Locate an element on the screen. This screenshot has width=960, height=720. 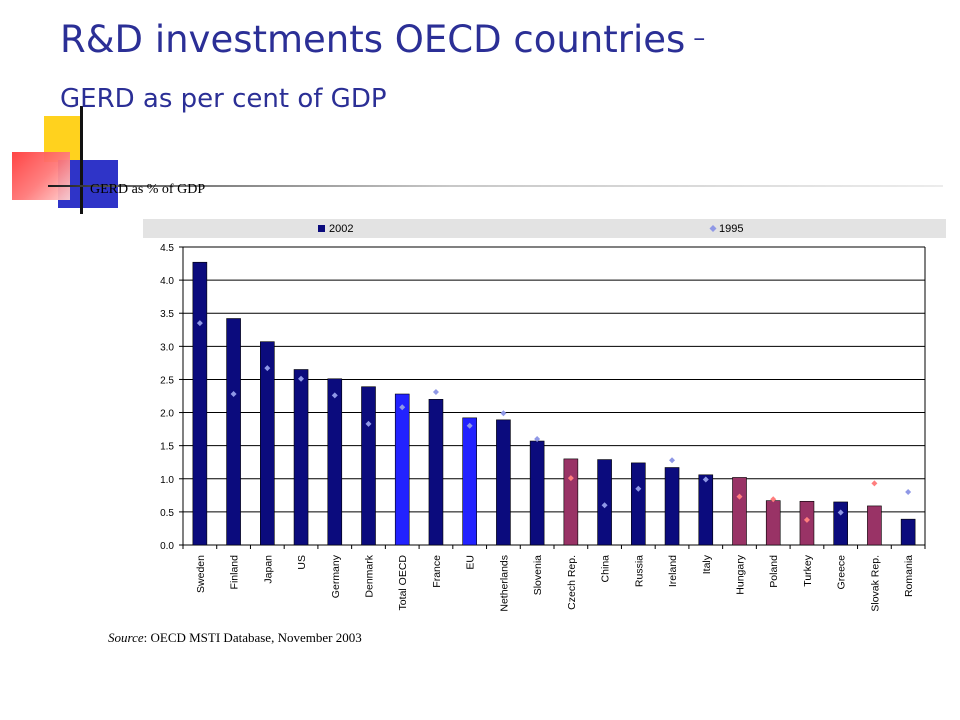
decorative-horizontal-rule is located at coordinates (495, 186).